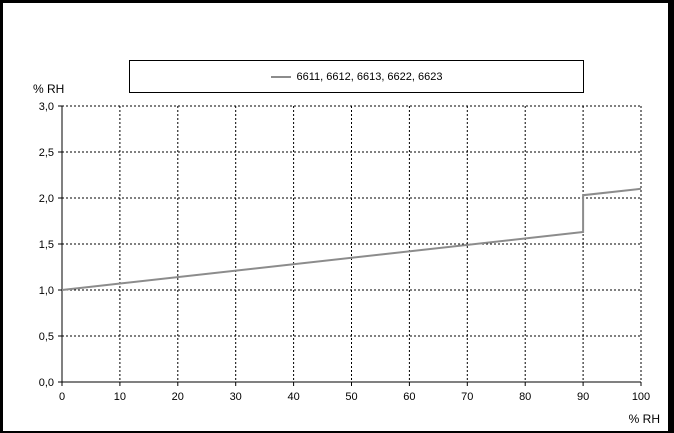 Image resolution: width=674 pixels, height=433 pixels. I want to click on x-axis-title: % RH, so click(644, 419).